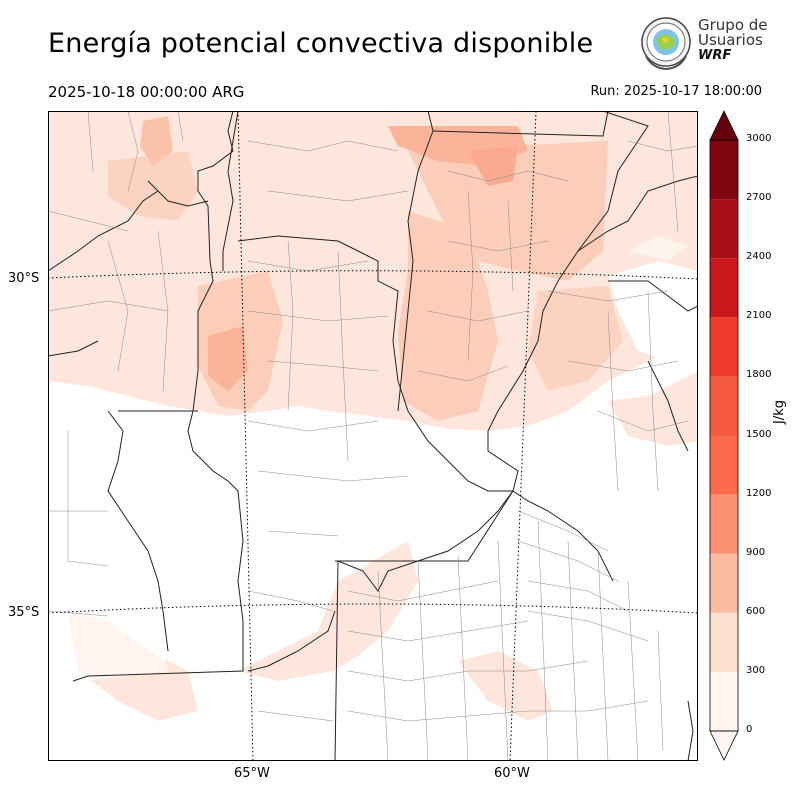 The height and width of the screenshot is (800, 800). What do you see at coordinates (779, 412) in the screenshot?
I see `colorbar-unit: J/kg` at bounding box center [779, 412].